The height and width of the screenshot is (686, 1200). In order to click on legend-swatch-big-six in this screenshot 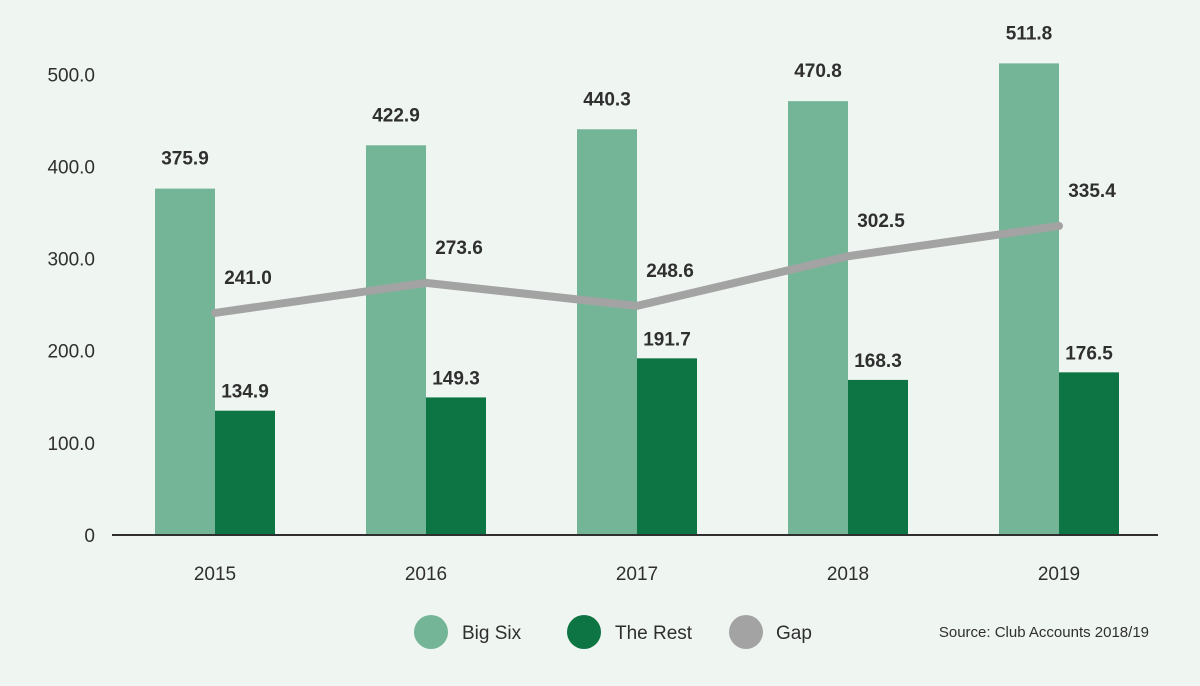, I will do `click(431, 632)`.